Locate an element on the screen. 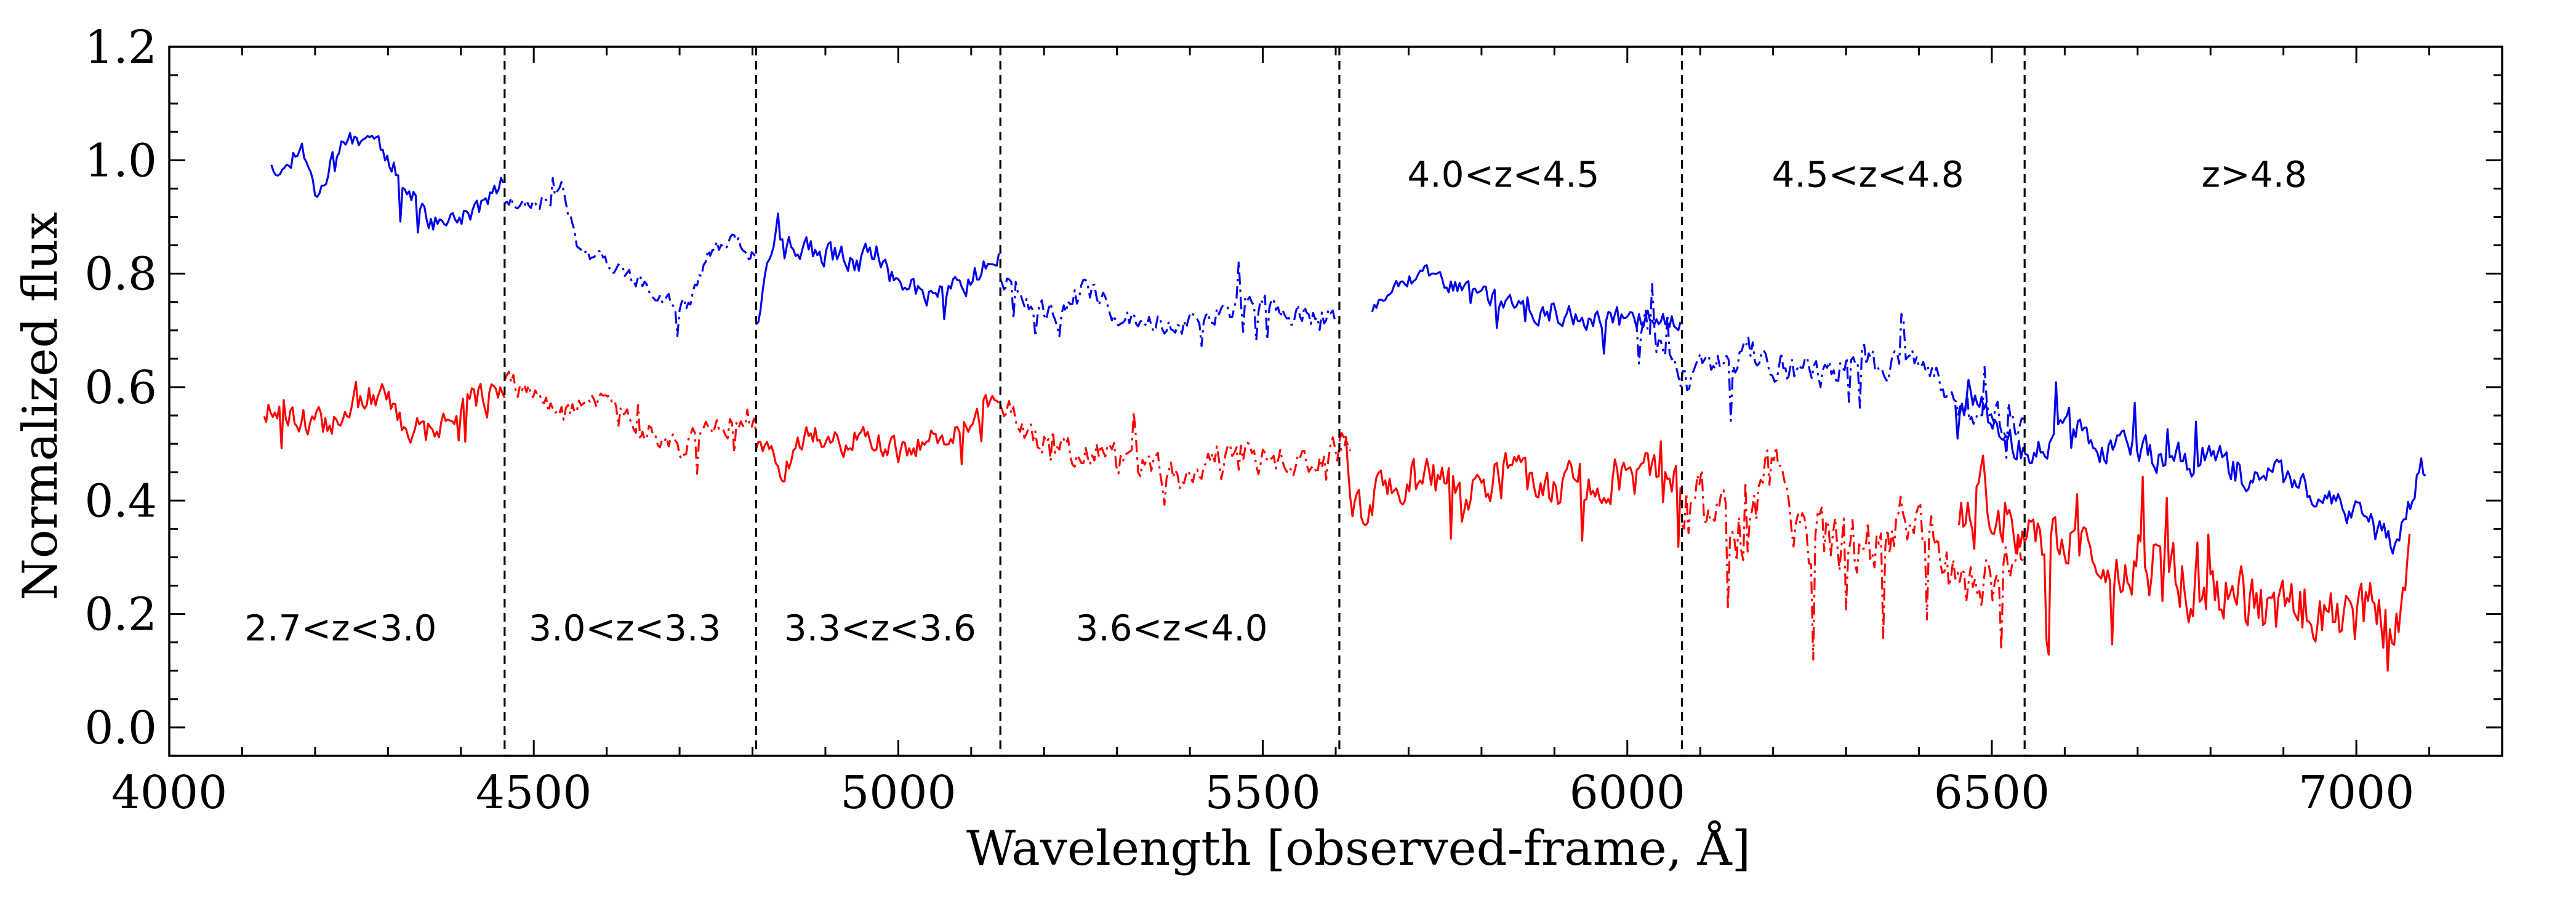 The image size is (2576, 914). x-tick-label: 4000 is located at coordinates (169, 792).